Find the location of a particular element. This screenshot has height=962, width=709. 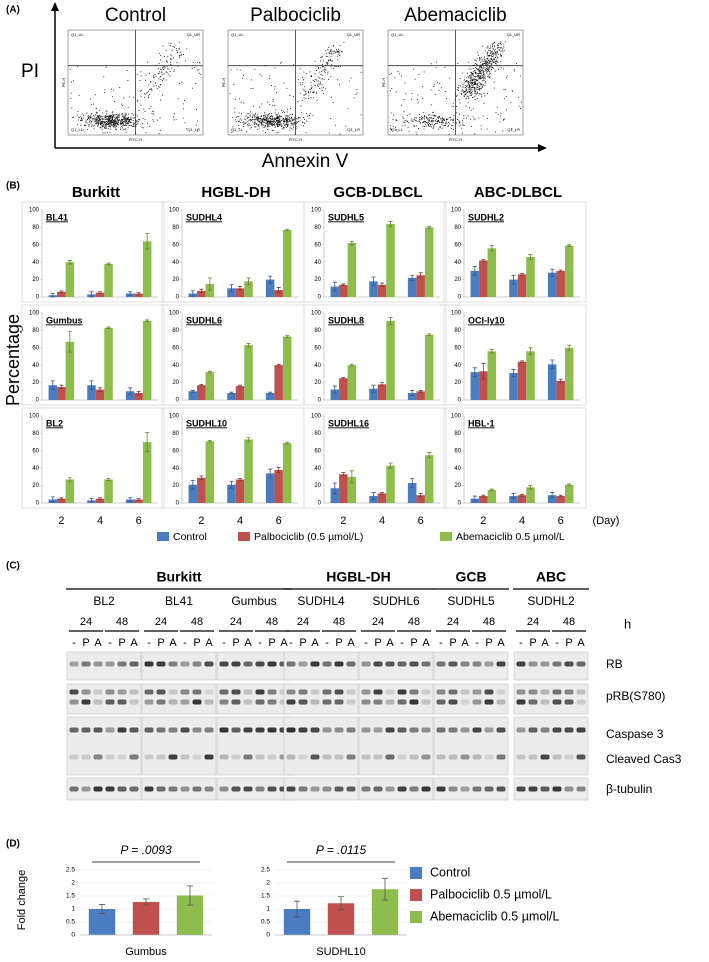

group-header: Burkitt is located at coordinates (178, 577).